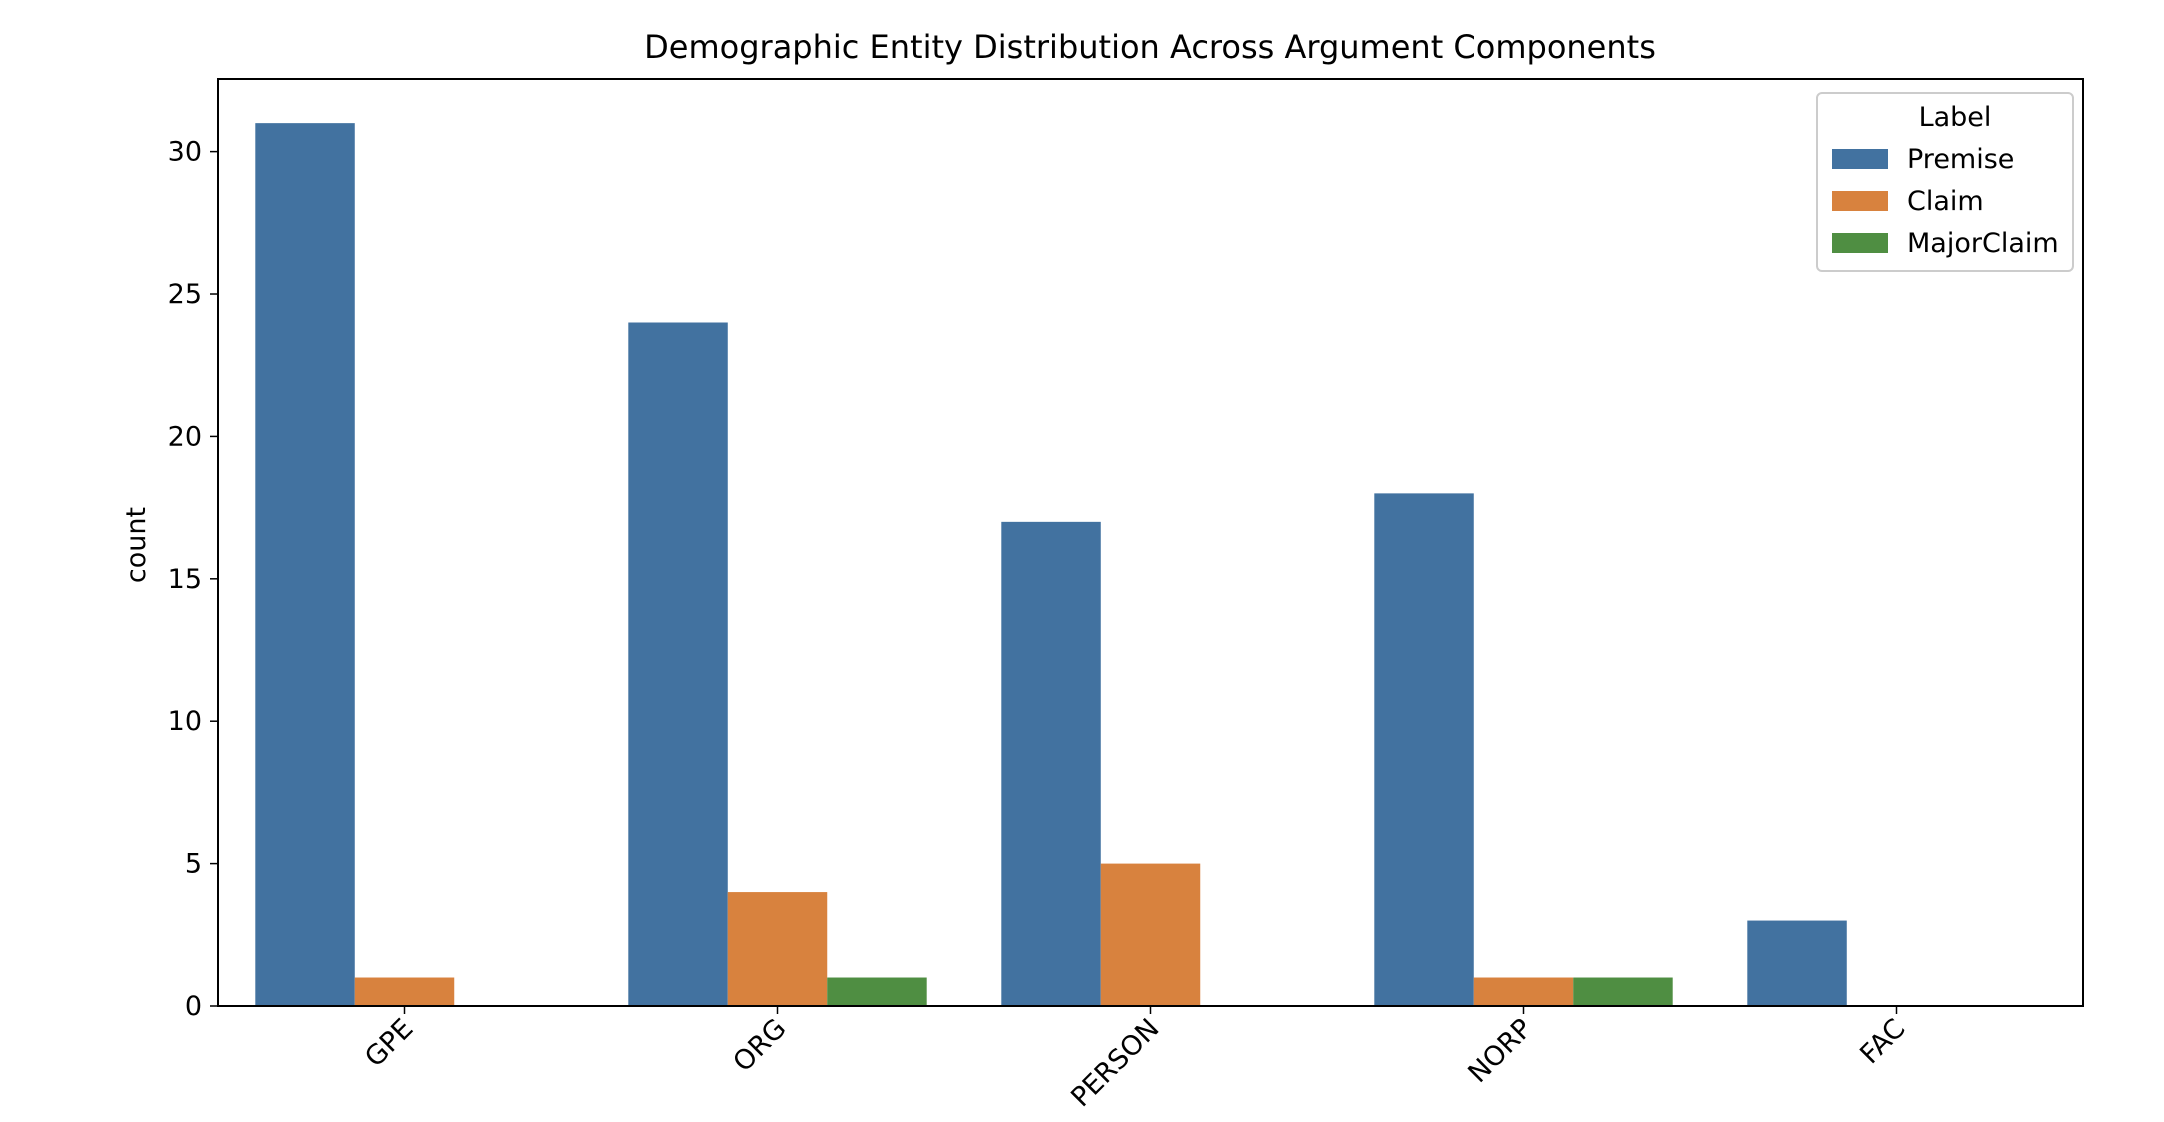  What do you see at coordinates (136, 545) in the screenshot?
I see `y-axis-label: count` at bounding box center [136, 545].